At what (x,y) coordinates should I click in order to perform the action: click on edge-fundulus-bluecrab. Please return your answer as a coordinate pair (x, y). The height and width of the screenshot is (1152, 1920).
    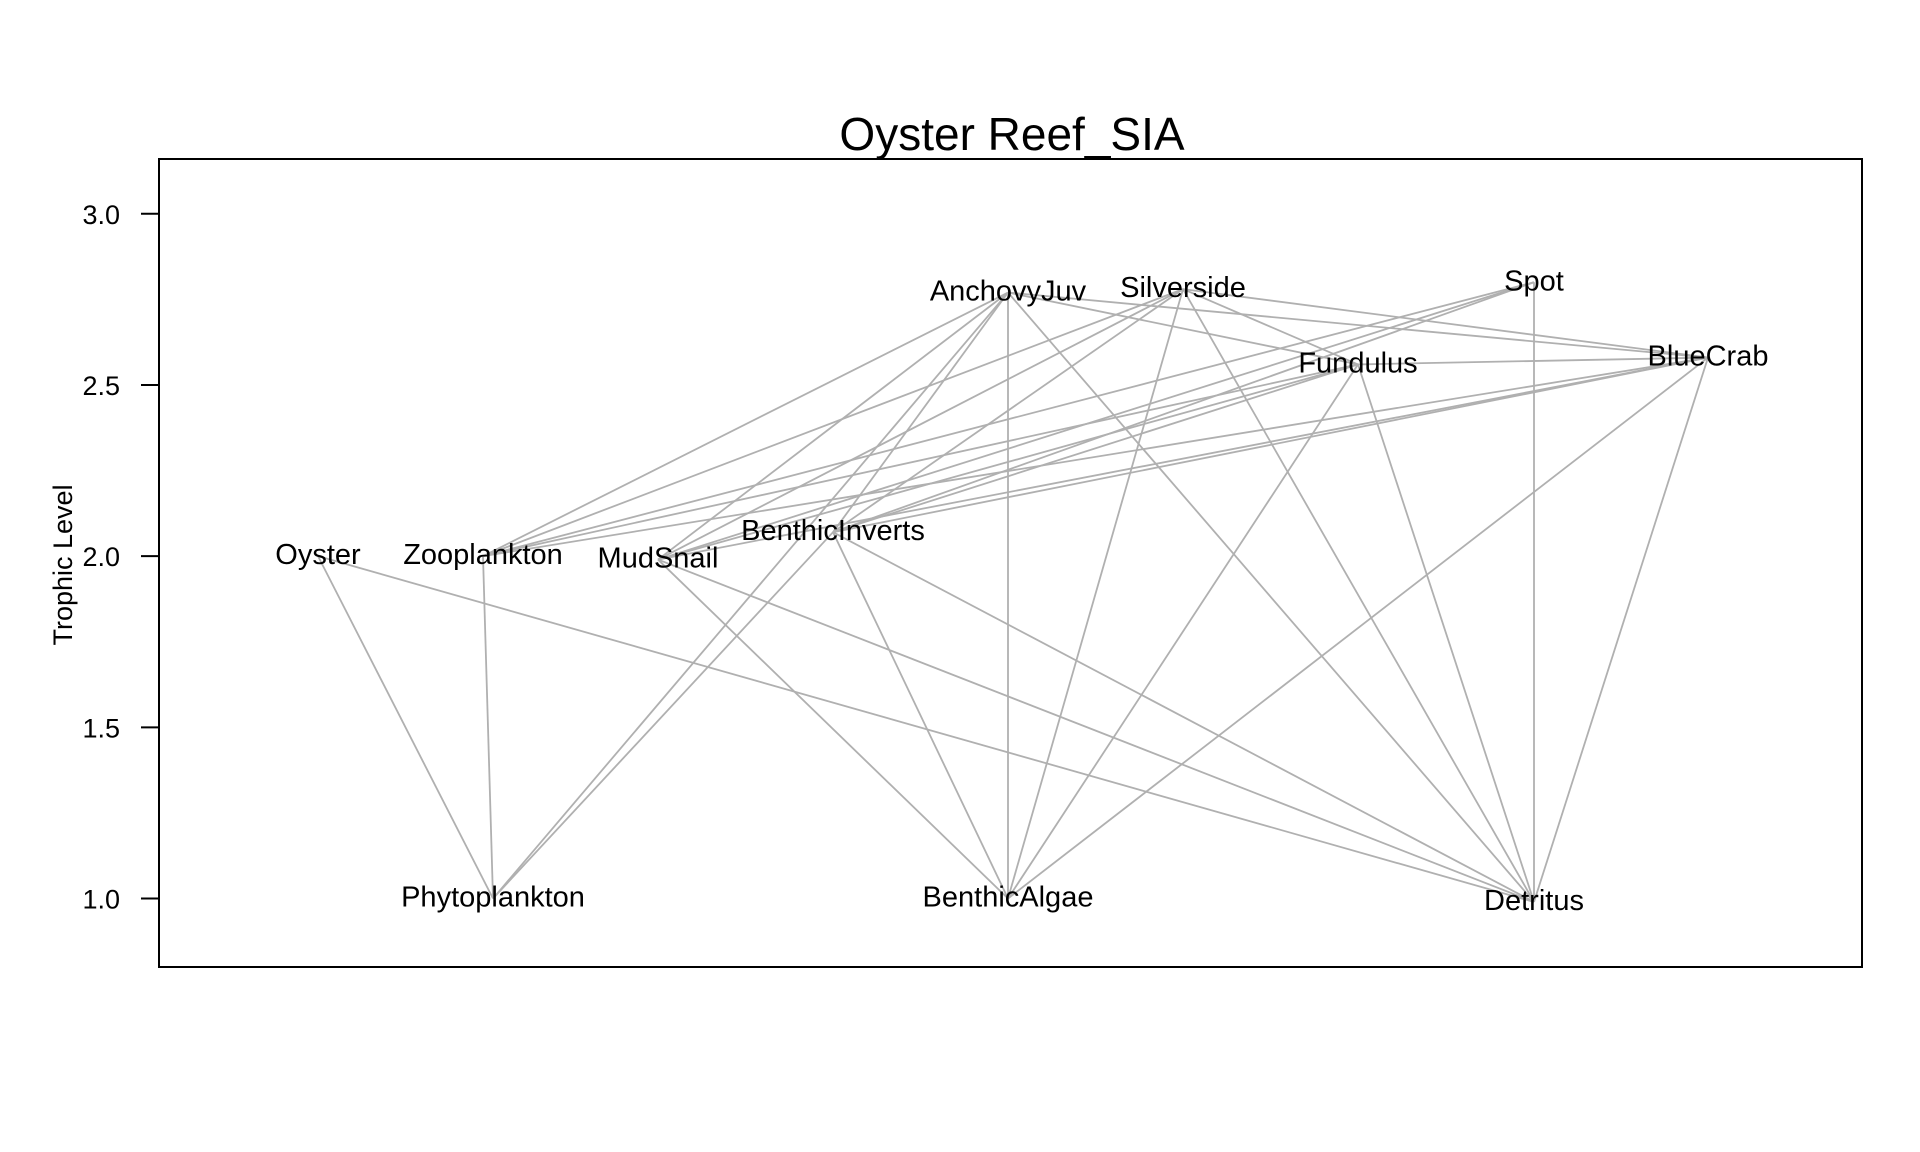
    Looking at the image, I should click on (1533, 361).